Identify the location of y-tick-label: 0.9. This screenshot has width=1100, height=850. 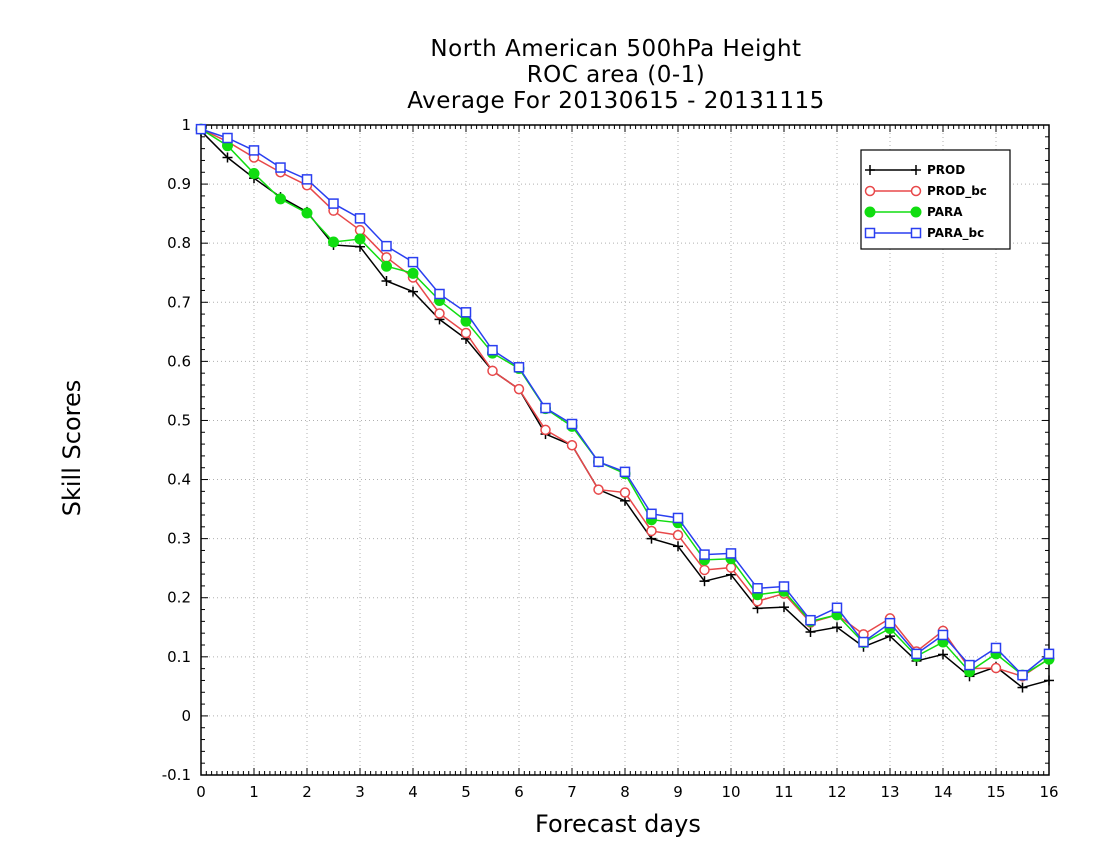
(179, 184).